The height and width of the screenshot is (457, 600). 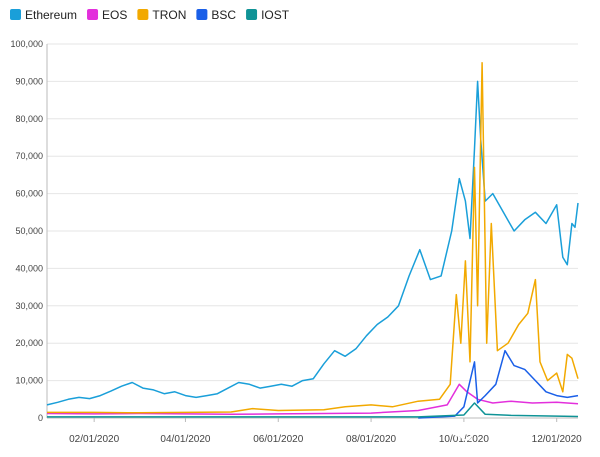 What do you see at coordinates (29, 119) in the screenshot?
I see `y-tick-label: 80,000` at bounding box center [29, 119].